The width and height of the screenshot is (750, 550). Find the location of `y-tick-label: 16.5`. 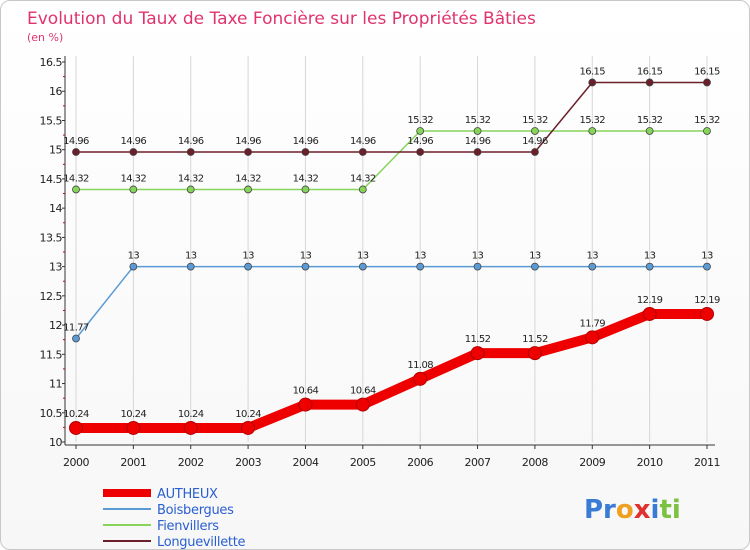

y-tick-label: 16.5 is located at coordinates (51, 62).